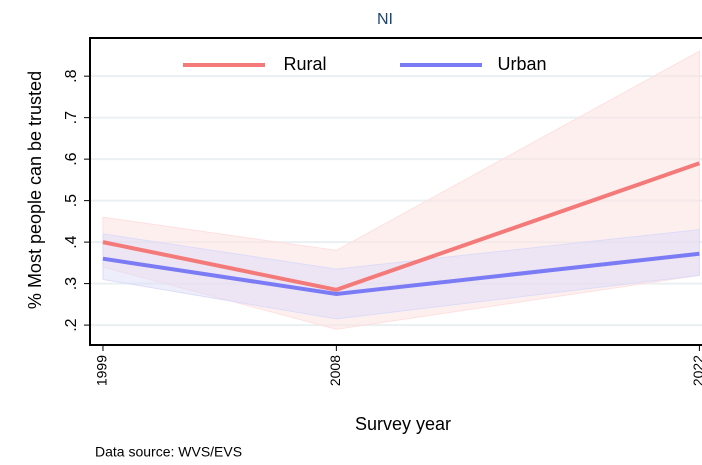 This screenshot has height=465, width=702. Describe the element at coordinates (521, 64) in the screenshot. I see `legend-label: Urban` at that location.